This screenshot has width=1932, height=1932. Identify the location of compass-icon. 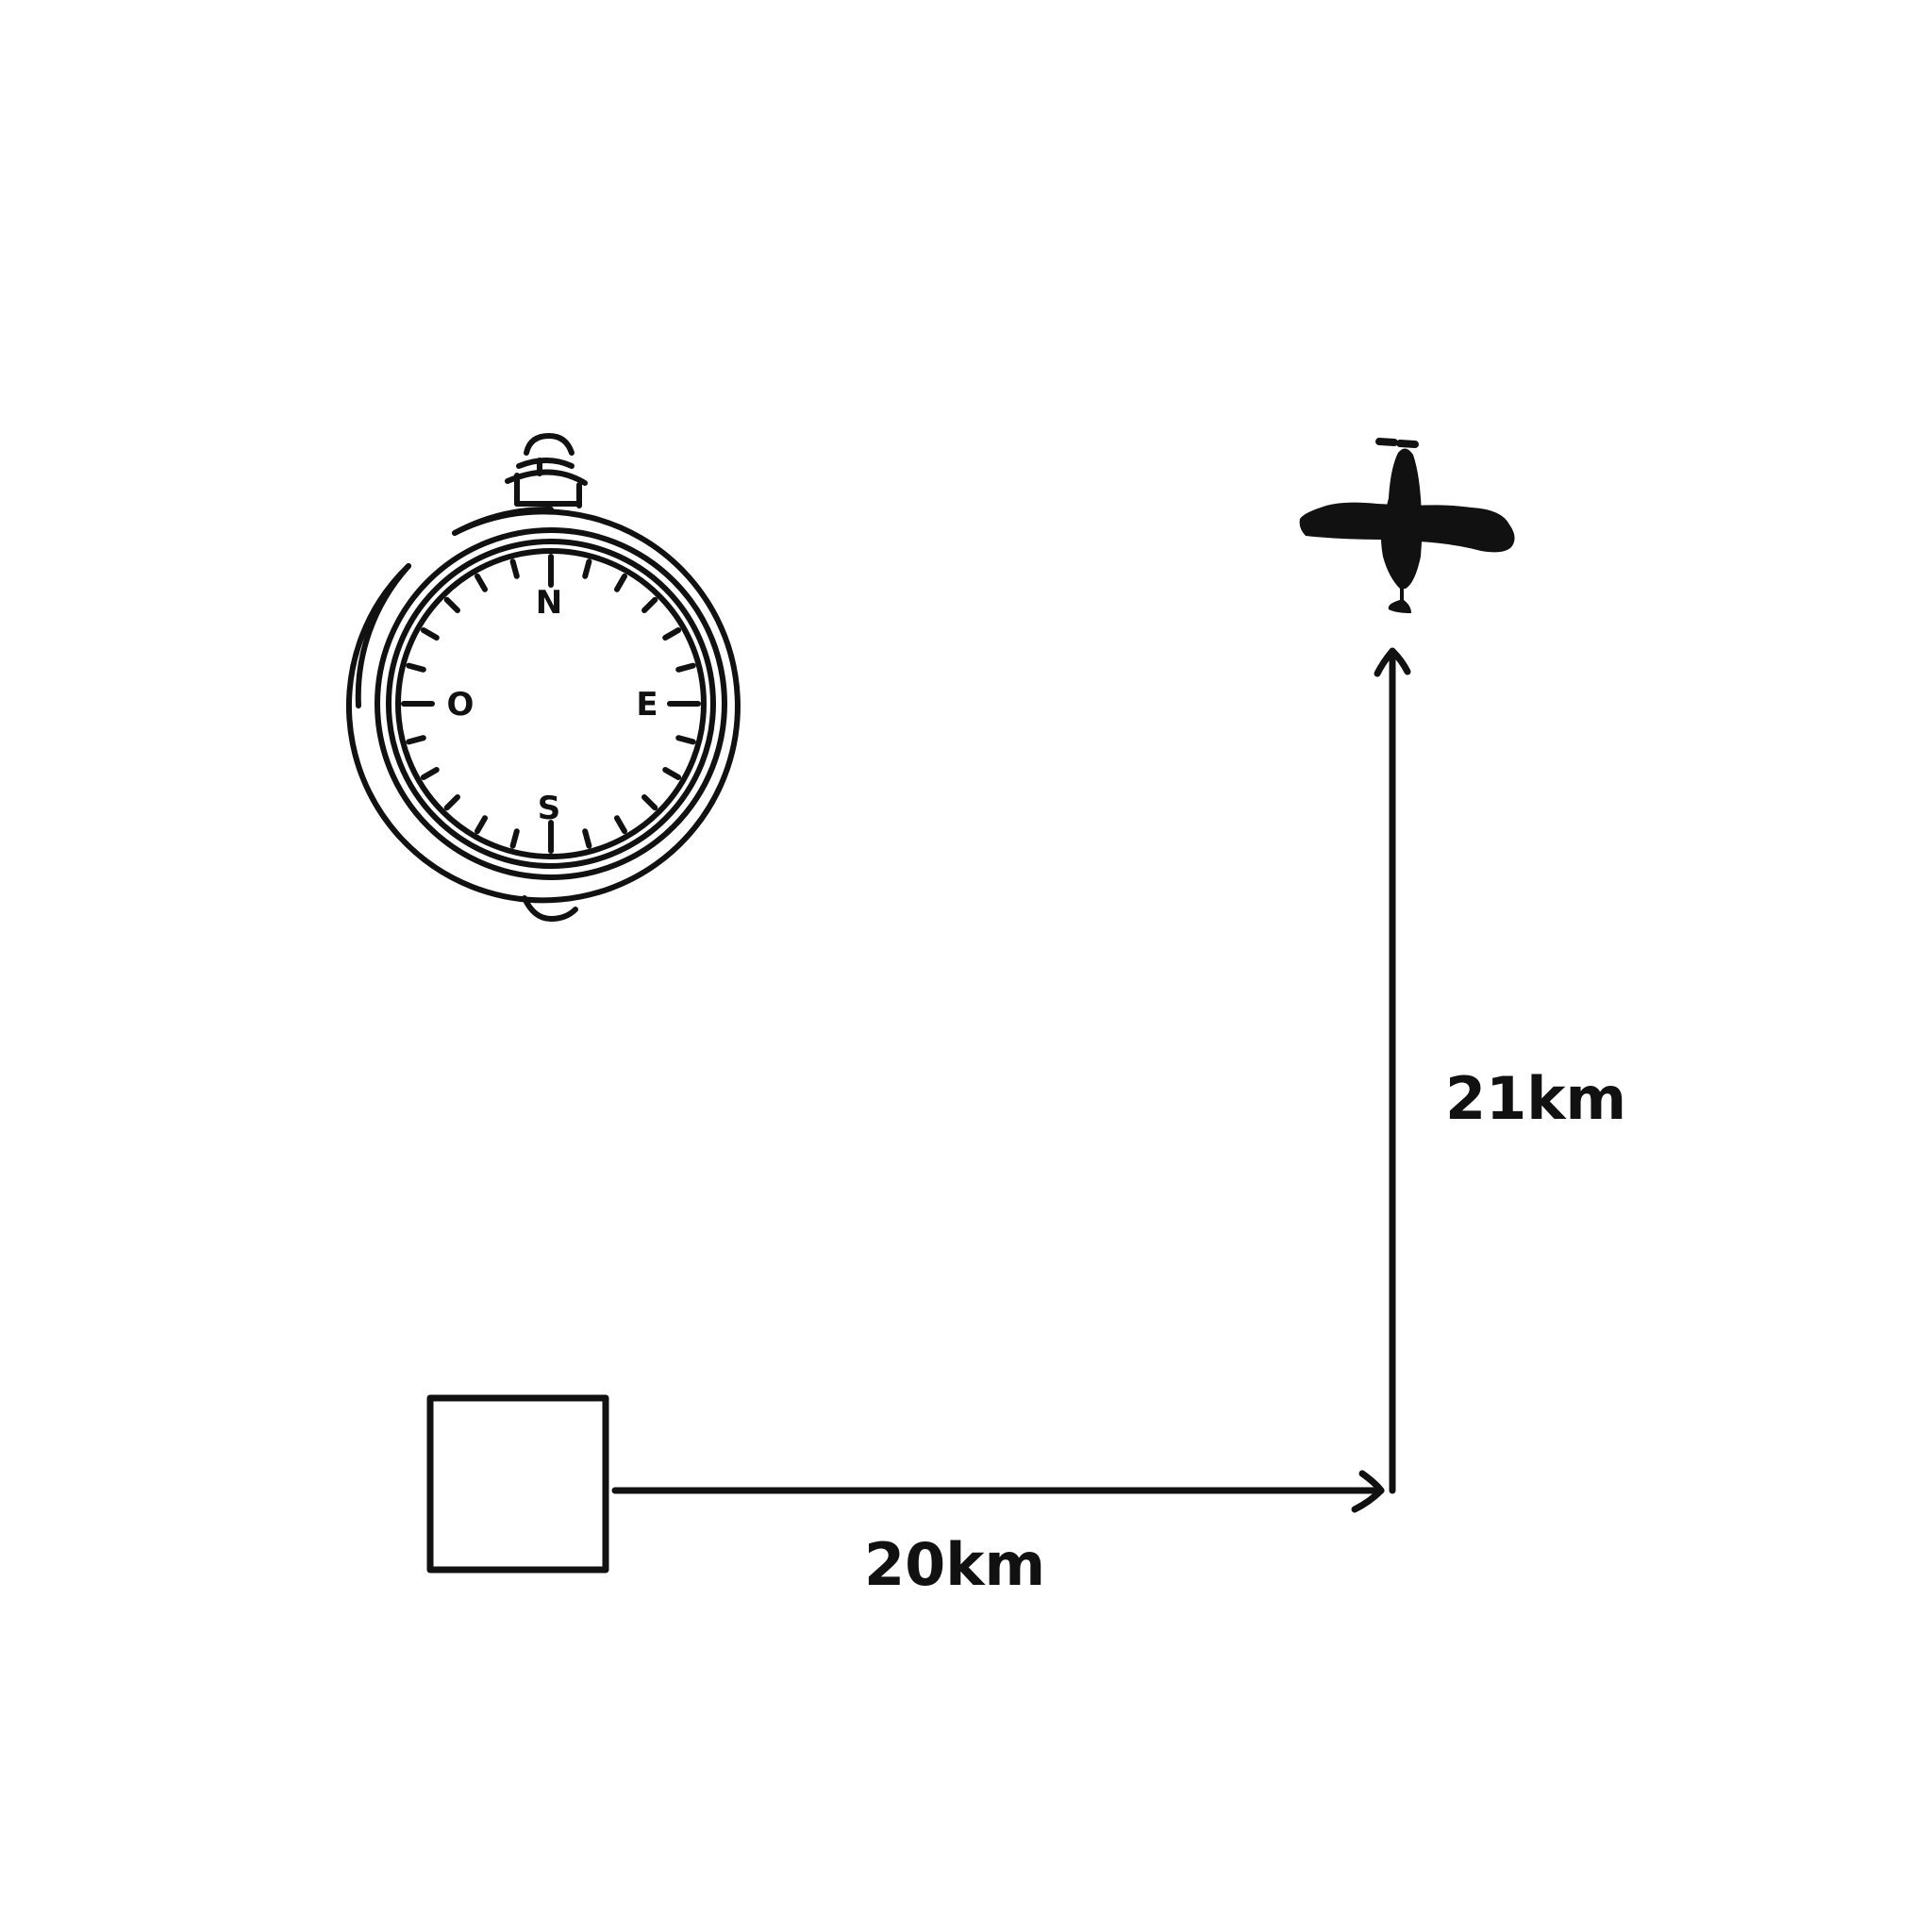
(543, 677).